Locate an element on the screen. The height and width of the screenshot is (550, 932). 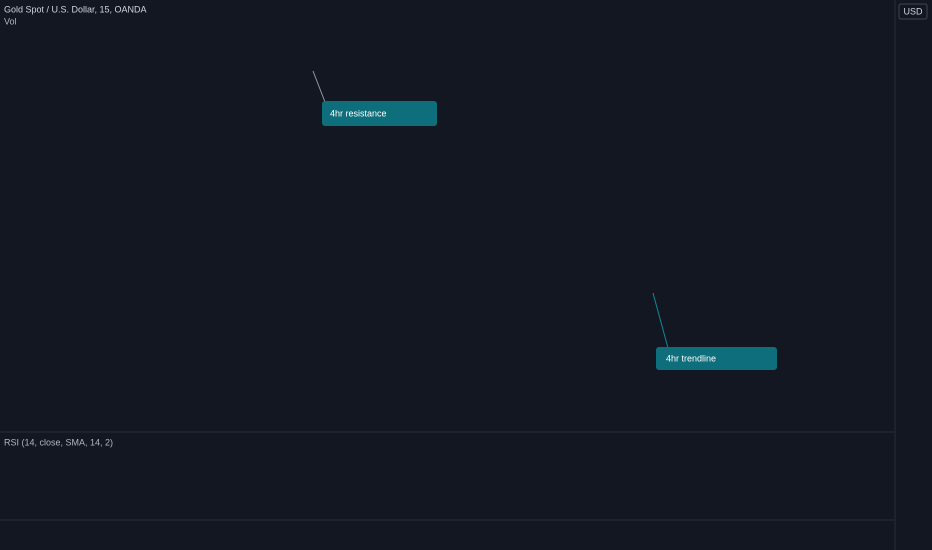
callout-text: 4hr trendline is located at coordinates (691, 358).